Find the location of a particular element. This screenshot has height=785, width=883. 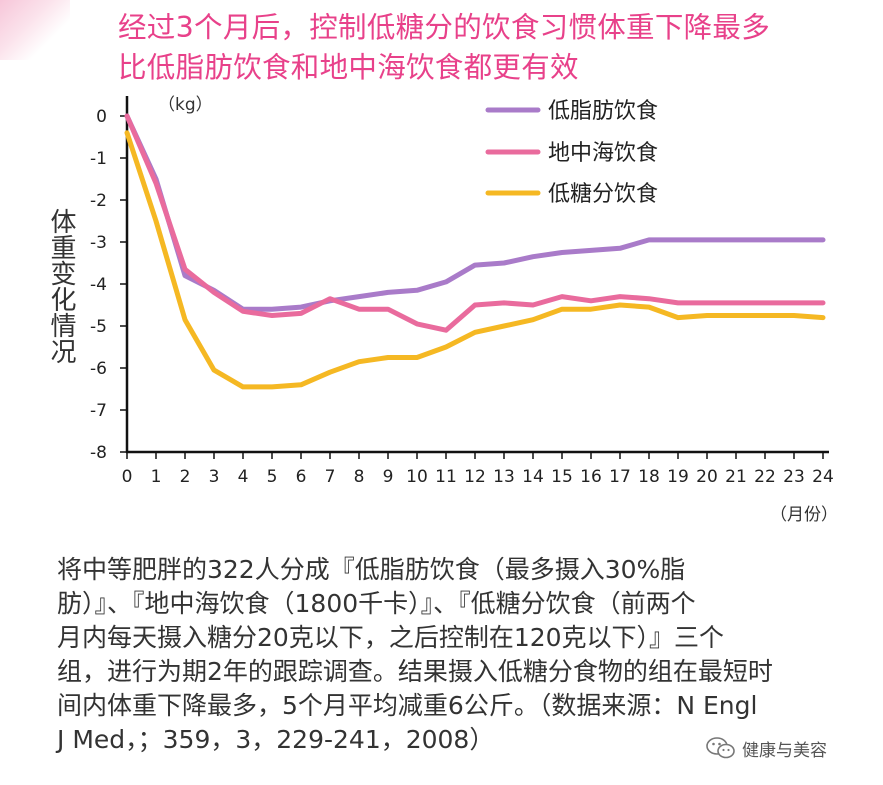

x-tick-label: 0 is located at coordinates (127, 477).